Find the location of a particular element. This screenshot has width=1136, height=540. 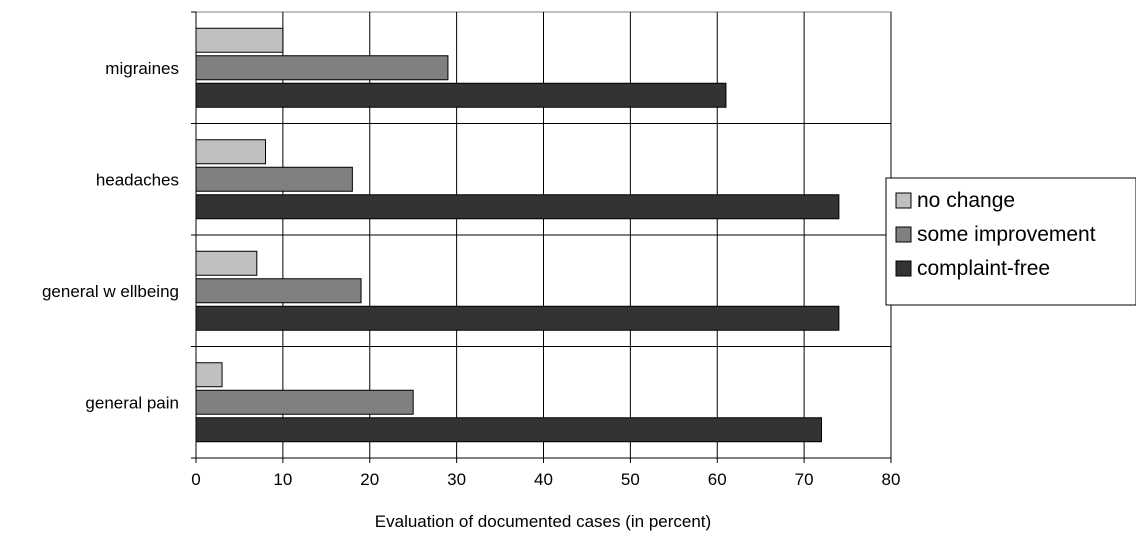

x-tick-labels: 0 10 20 30 40 50 60 70 80 is located at coordinates (545, 479).